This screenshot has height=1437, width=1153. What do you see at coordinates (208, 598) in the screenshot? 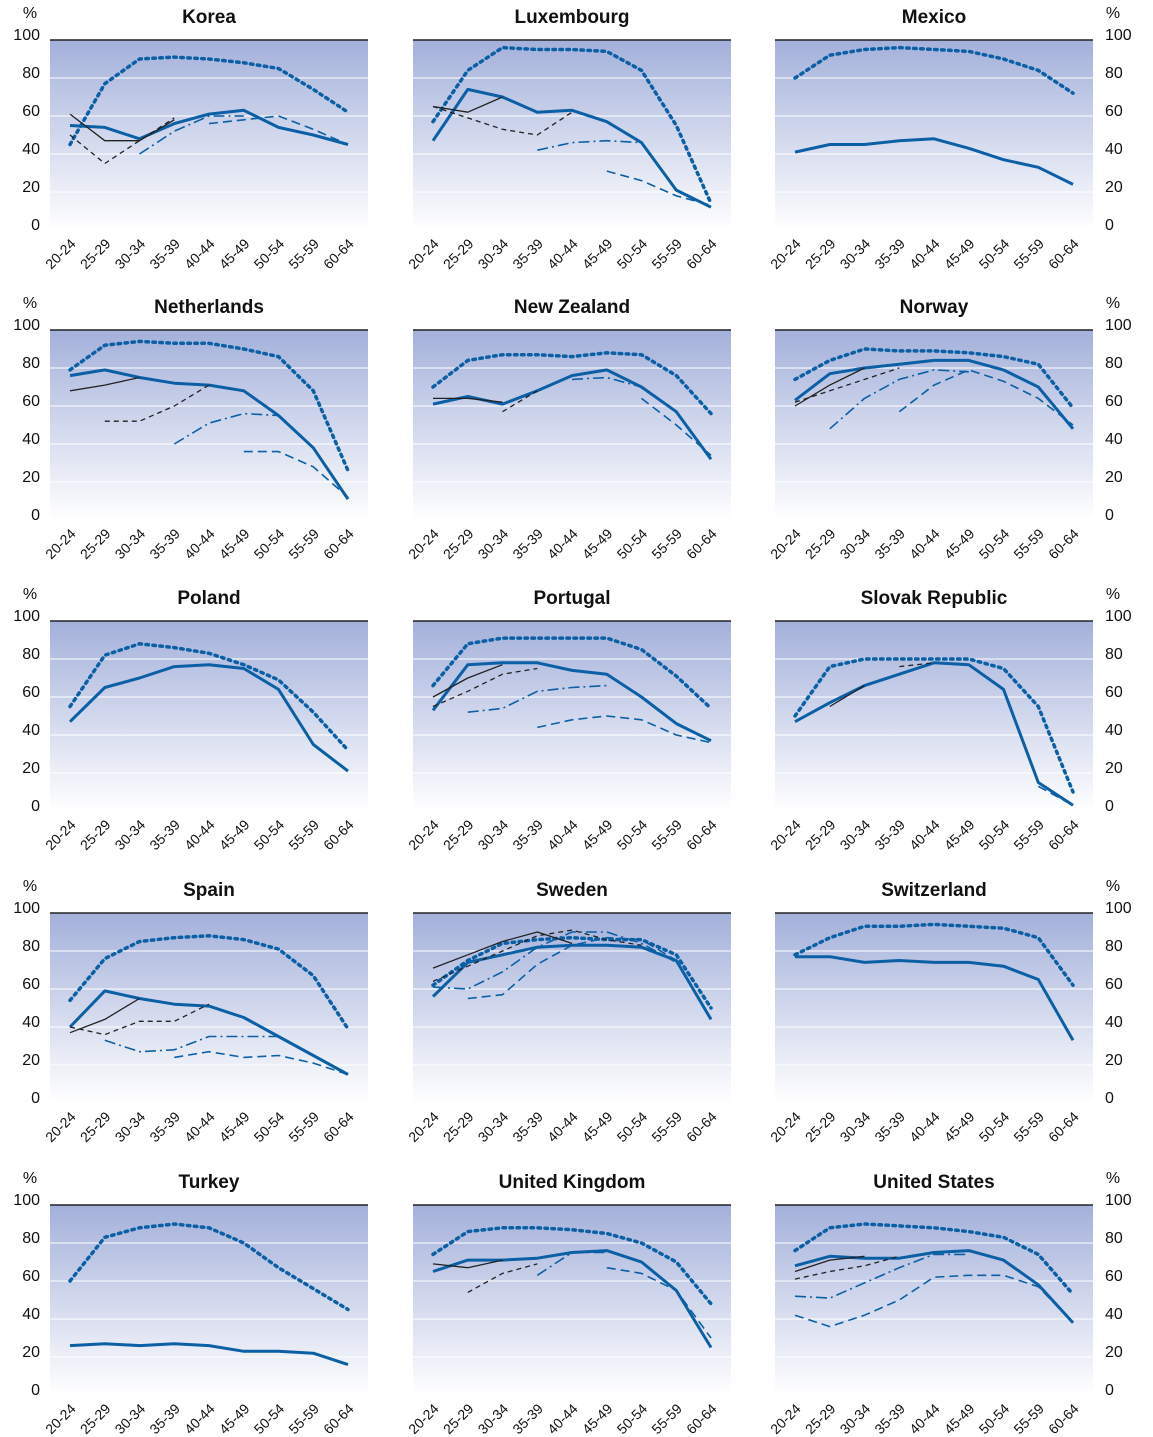
I see `chart-title: Poland` at bounding box center [208, 598].